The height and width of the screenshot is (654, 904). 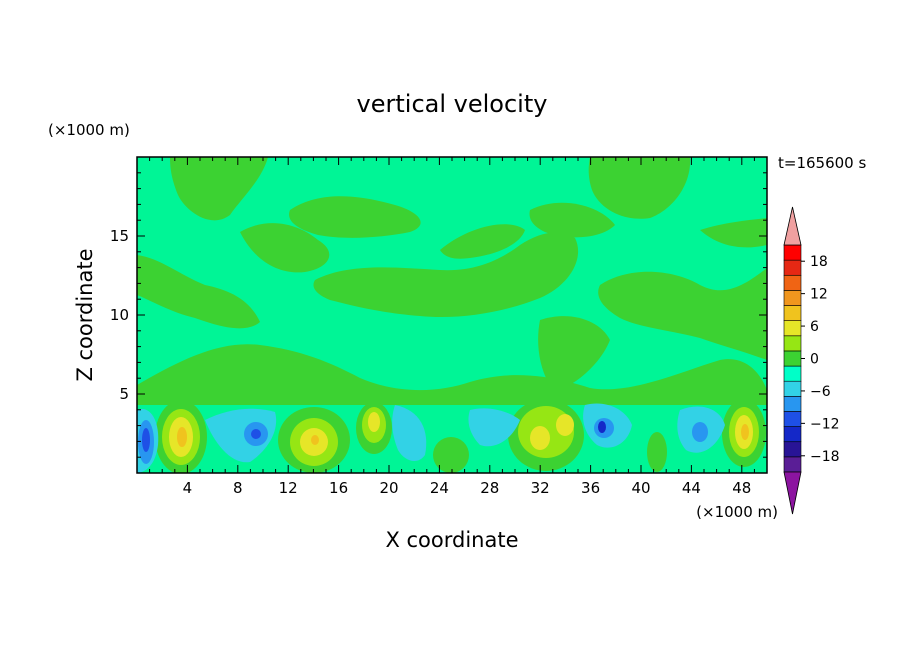 What do you see at coordinates (819, 295) in the screenshot?
I see `colorbar-tick-label: 12` at bounding box center [819, 295].